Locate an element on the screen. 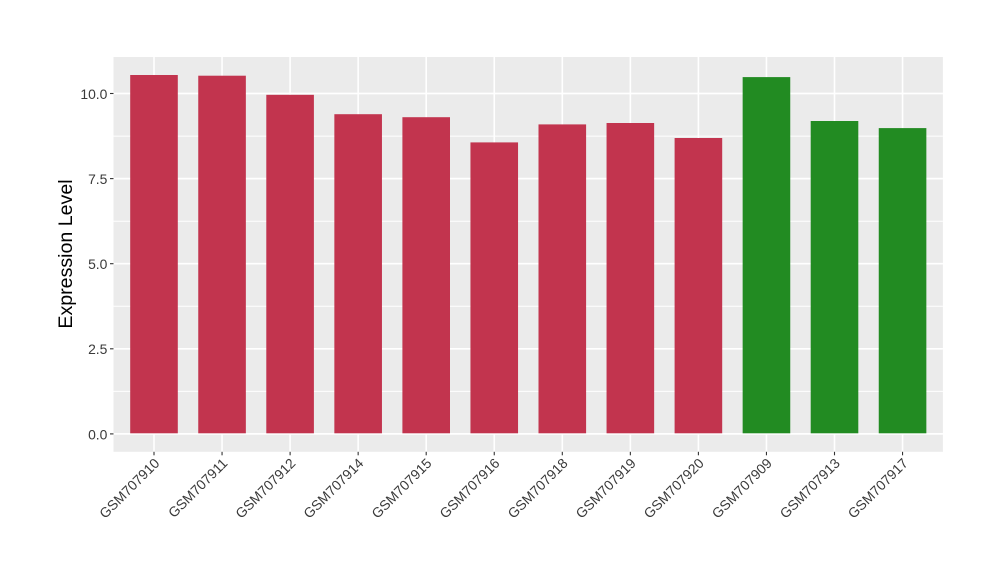  svg-text: 2.5 is located at coordinates (98, 349).